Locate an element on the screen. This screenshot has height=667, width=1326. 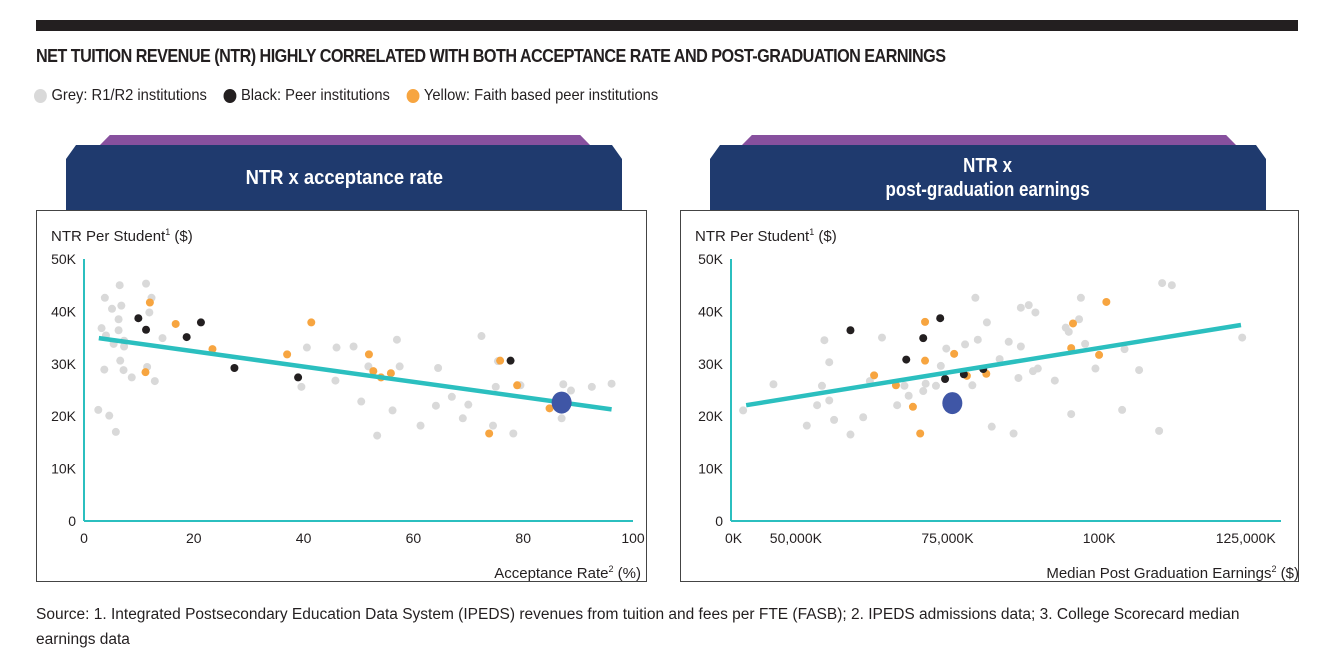
y-tick-label: 0 is located at coordinates (719, 521).